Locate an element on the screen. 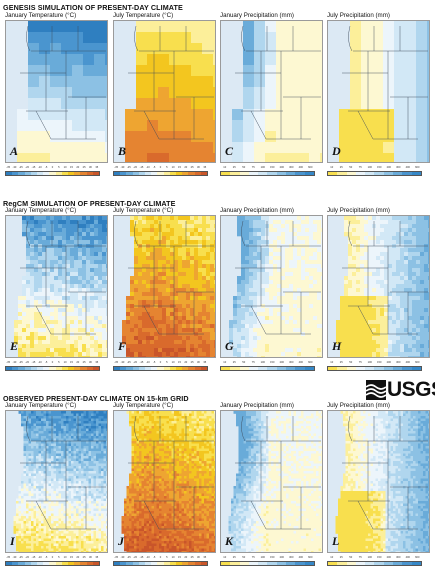 This screenshot has height=578, width=435. legend-tick: 20 is located at coordinates (78, 362).